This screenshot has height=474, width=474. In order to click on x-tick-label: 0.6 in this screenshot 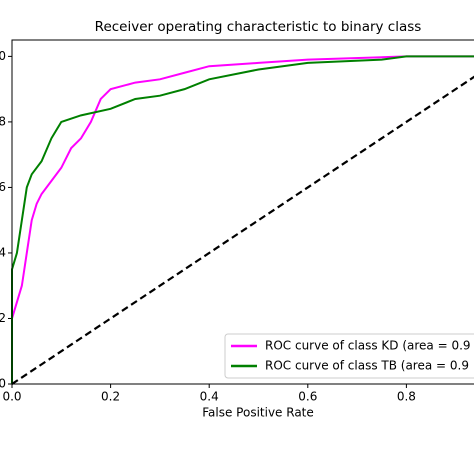, I will do `click(307, 397)`.